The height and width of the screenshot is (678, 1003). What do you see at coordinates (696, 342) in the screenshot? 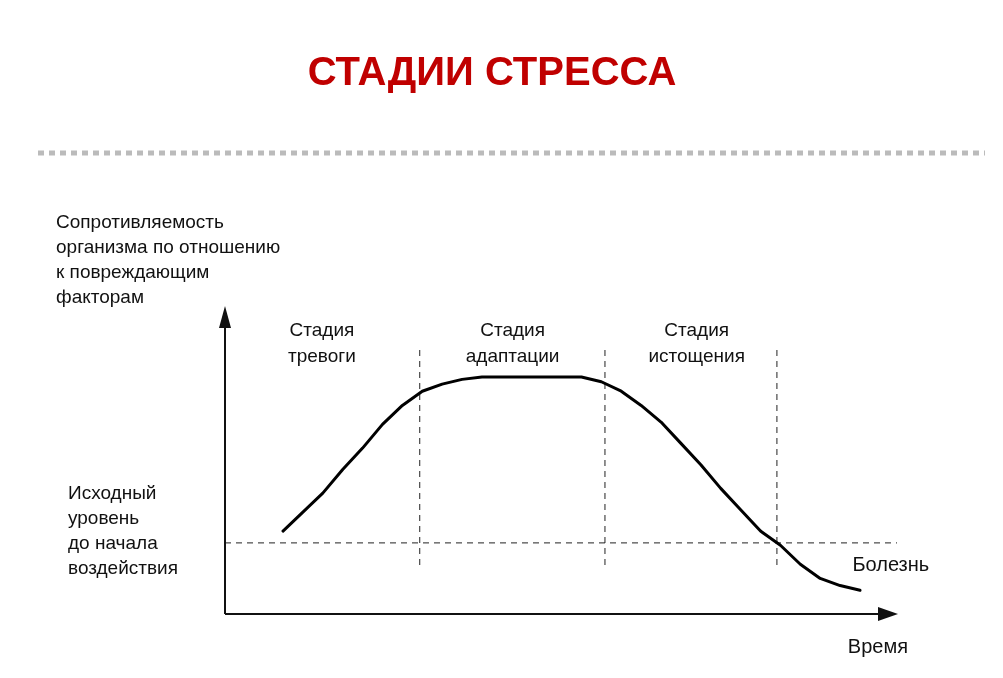
I see `text: Стадия истощения` at bounding box center [696, 342].